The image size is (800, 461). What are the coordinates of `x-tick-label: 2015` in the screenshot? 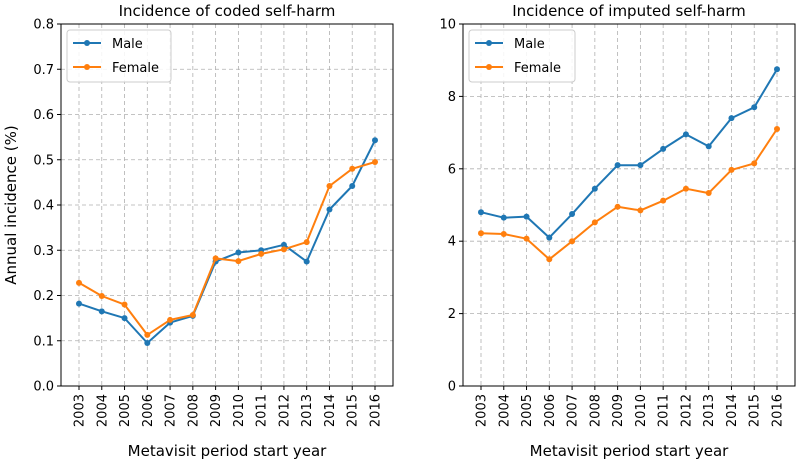 It's located at (353, 410).